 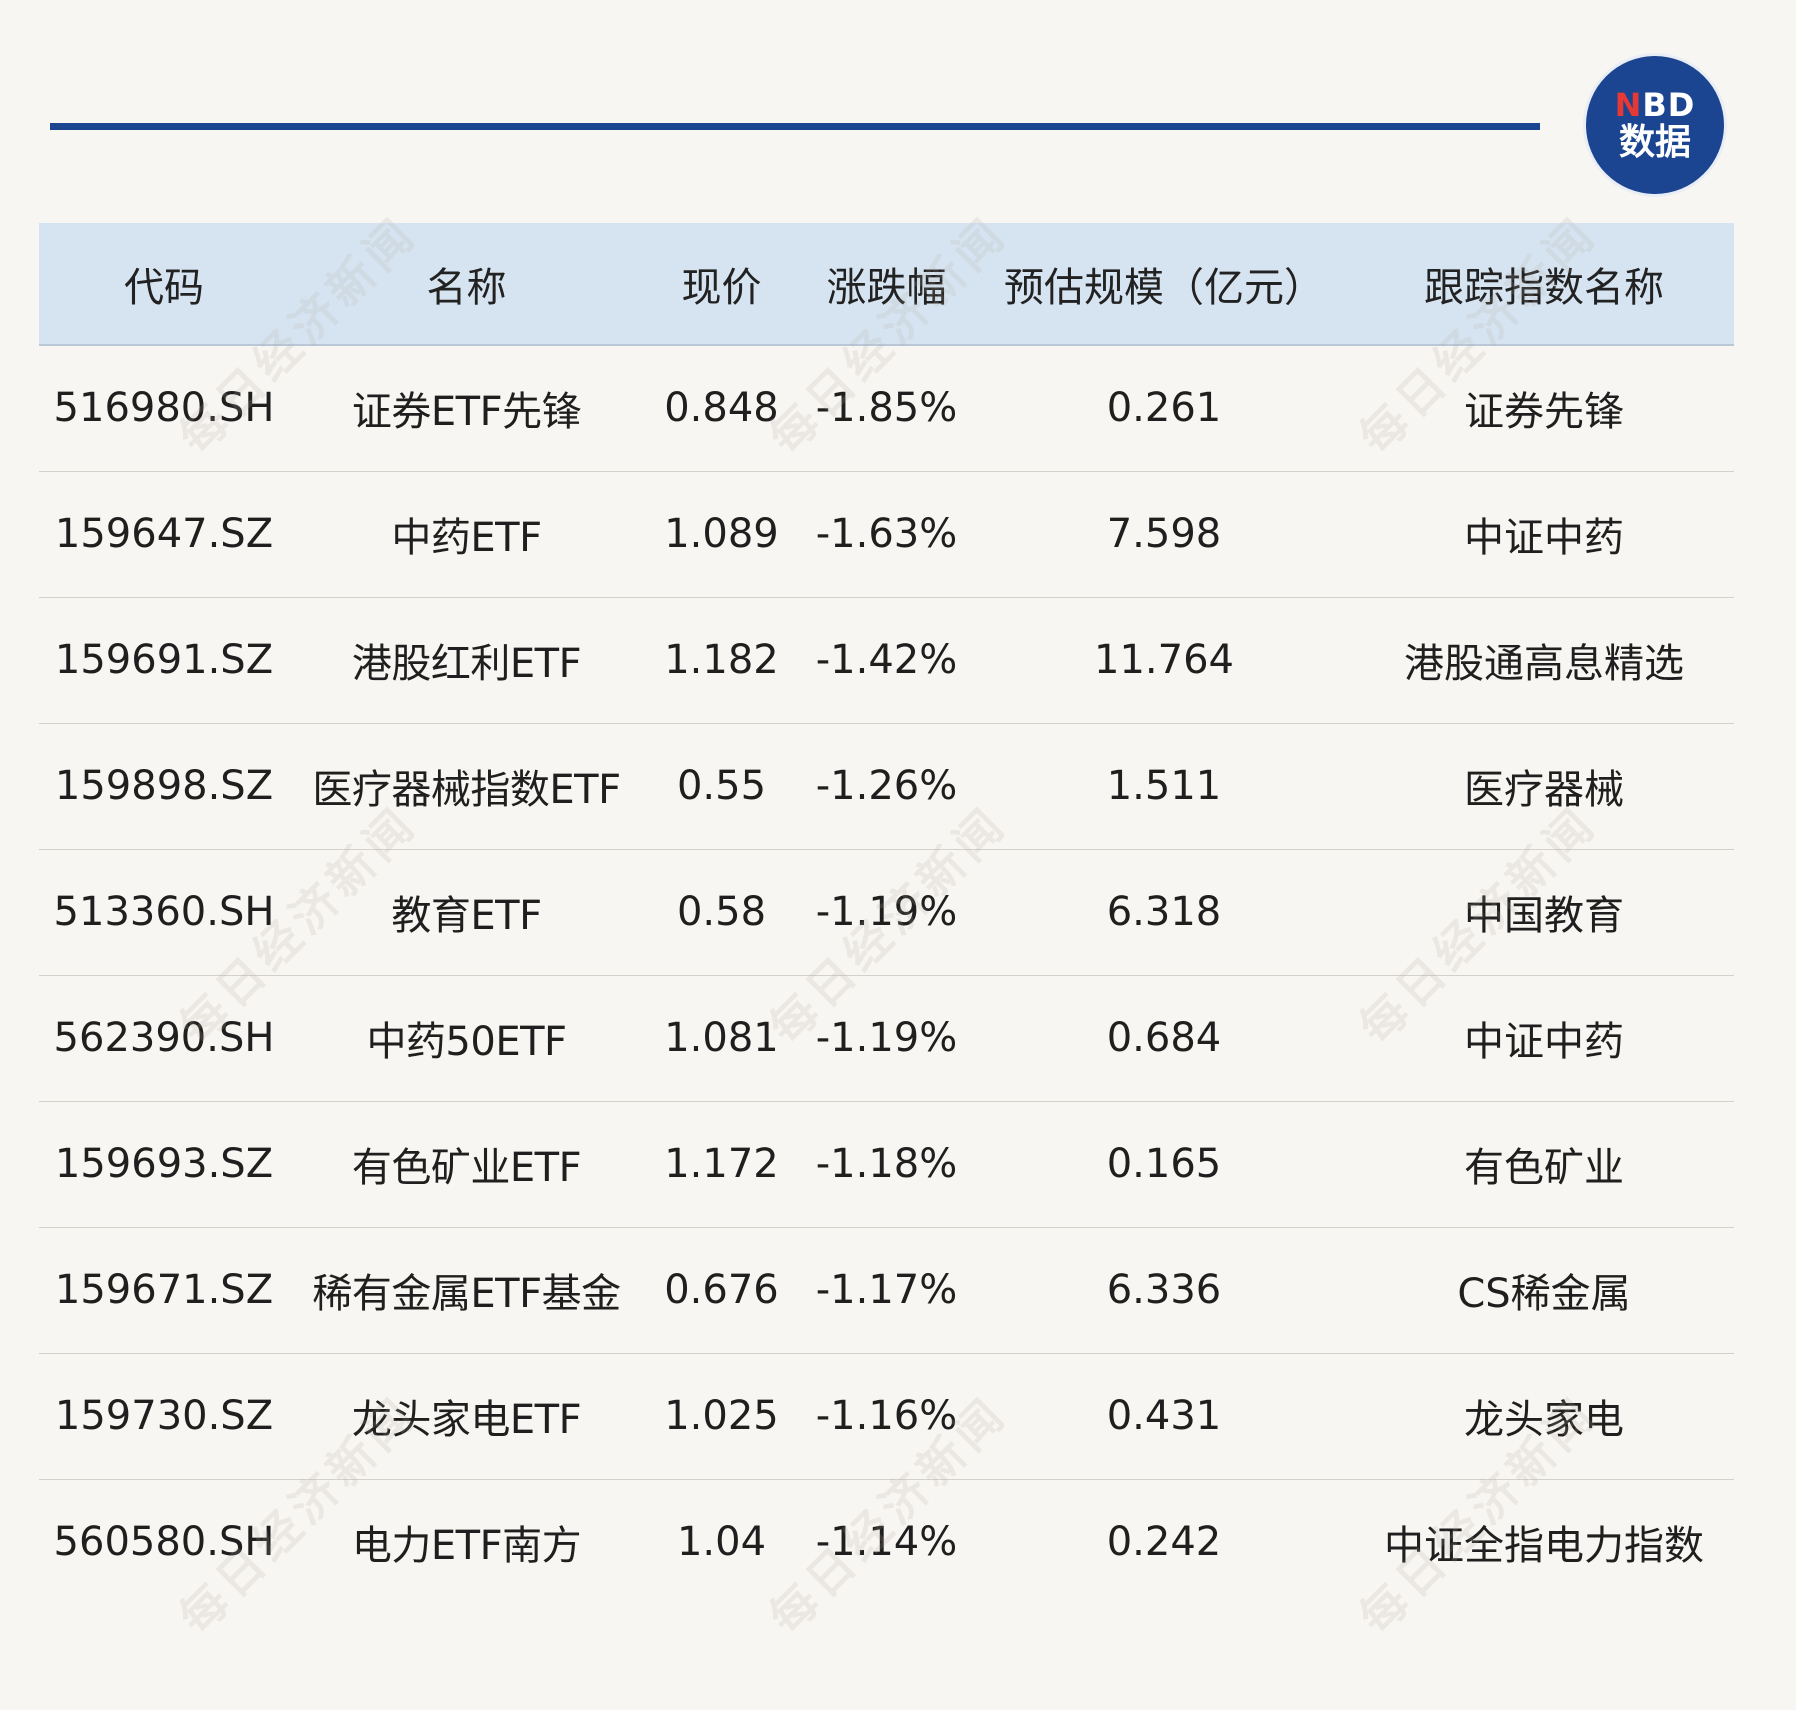 I want to click on cell-index: 医疗器械, so click(x=1544, y=786).